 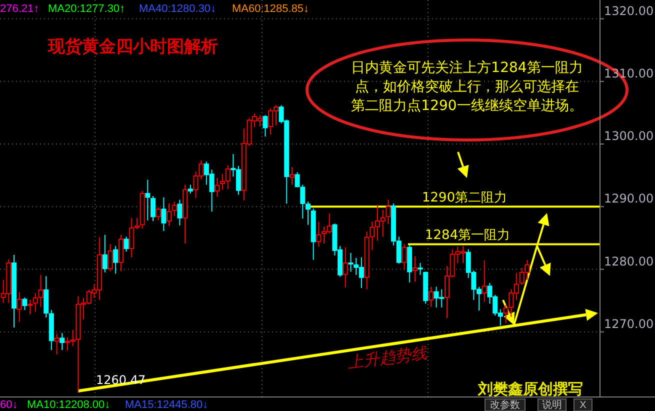 What do you see at coordinates (20, 9) in the screenshot?
I see `annotation: 276.21↑` at bounding box center [20, 9].